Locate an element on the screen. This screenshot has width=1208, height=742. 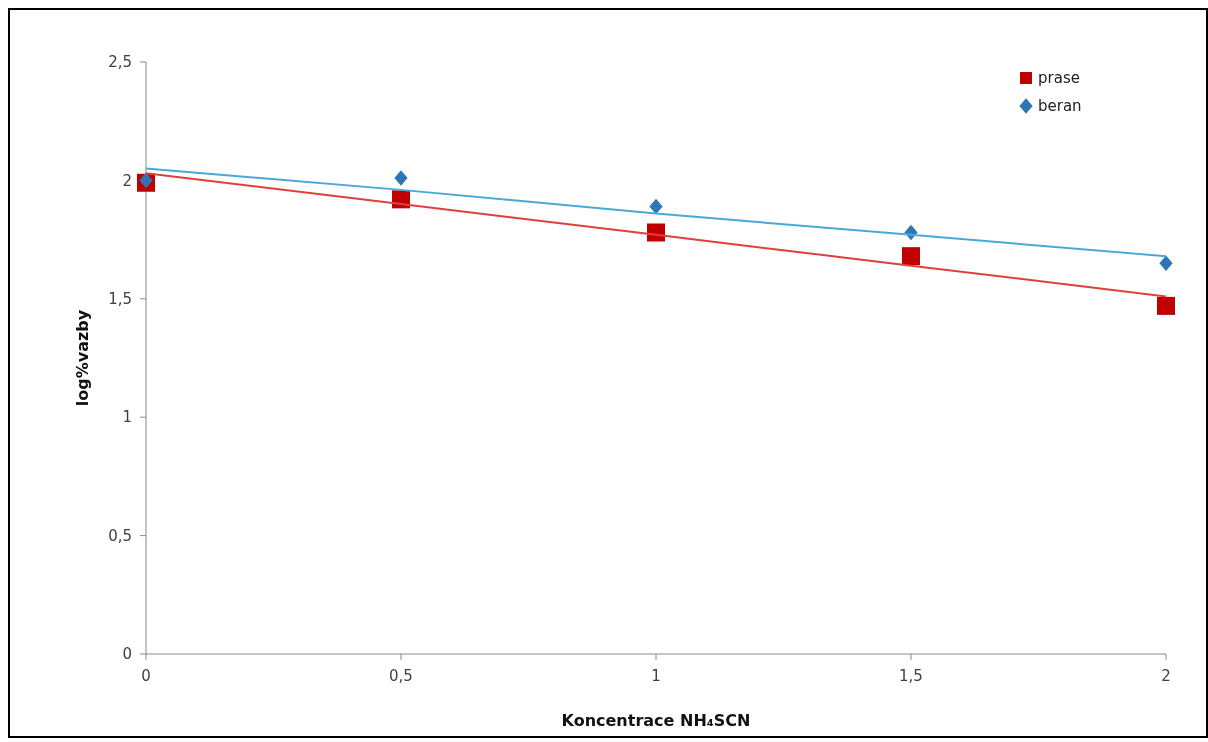
legend-label: prase is located at coordinates (1059, 78).